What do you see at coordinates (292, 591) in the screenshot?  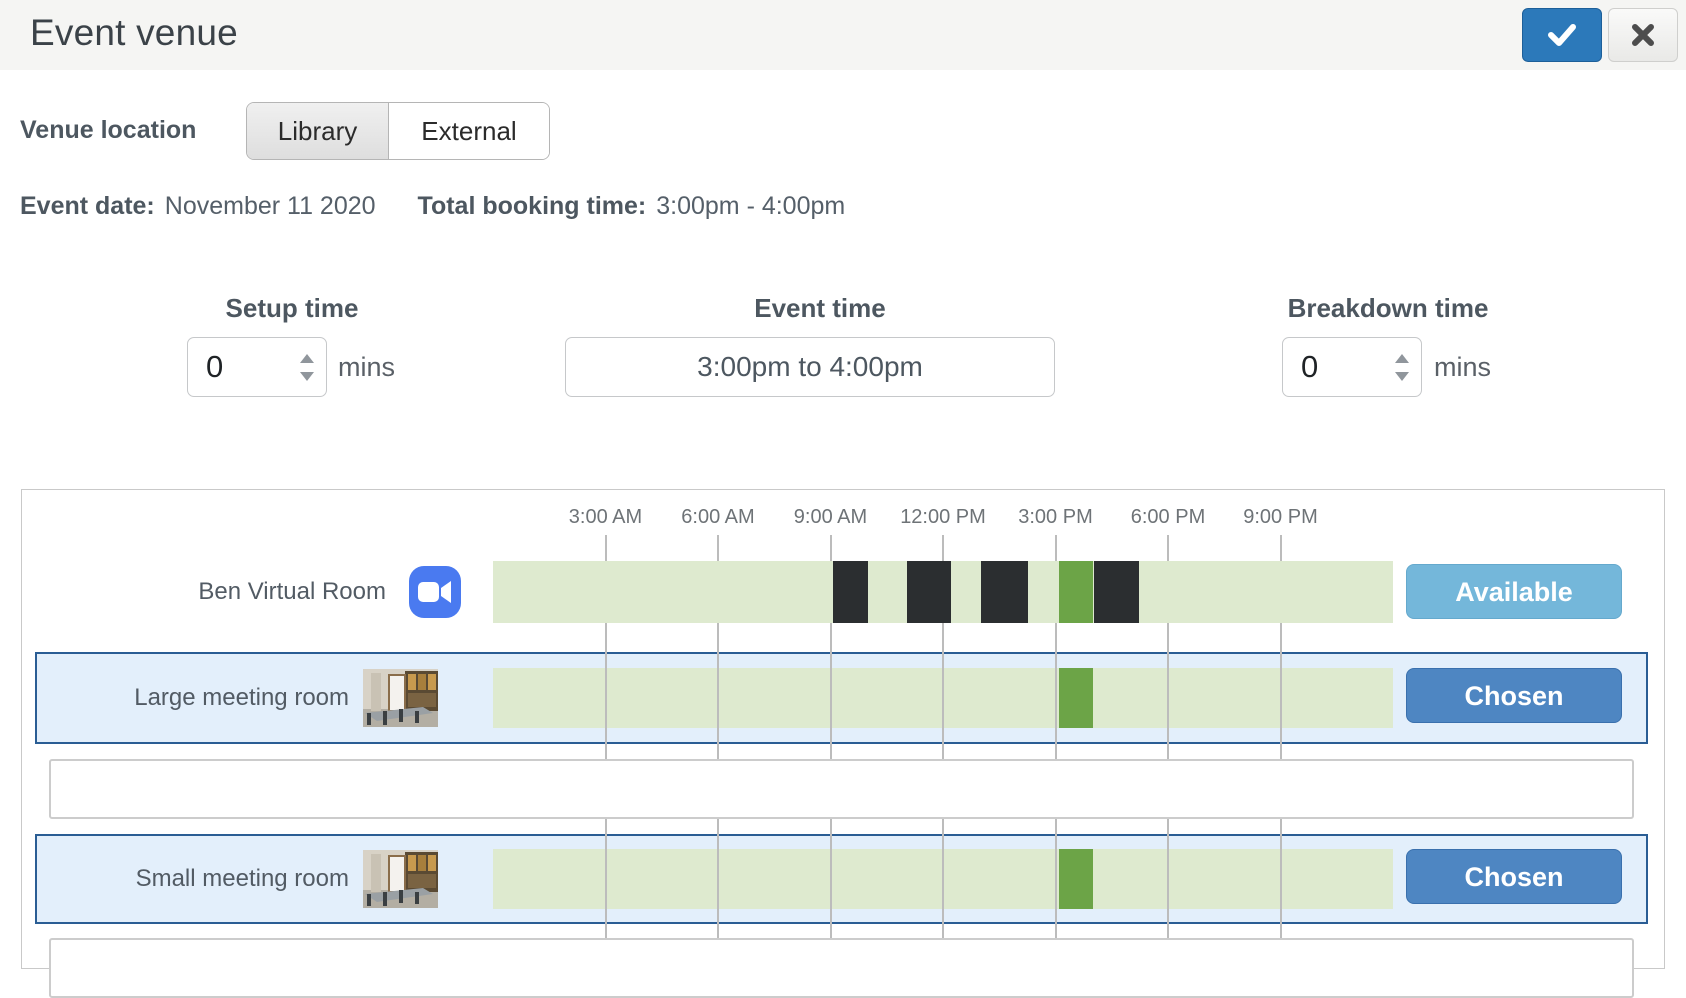 I see `room-name: Ben Virtual Room` at bounding box center [292, 591].